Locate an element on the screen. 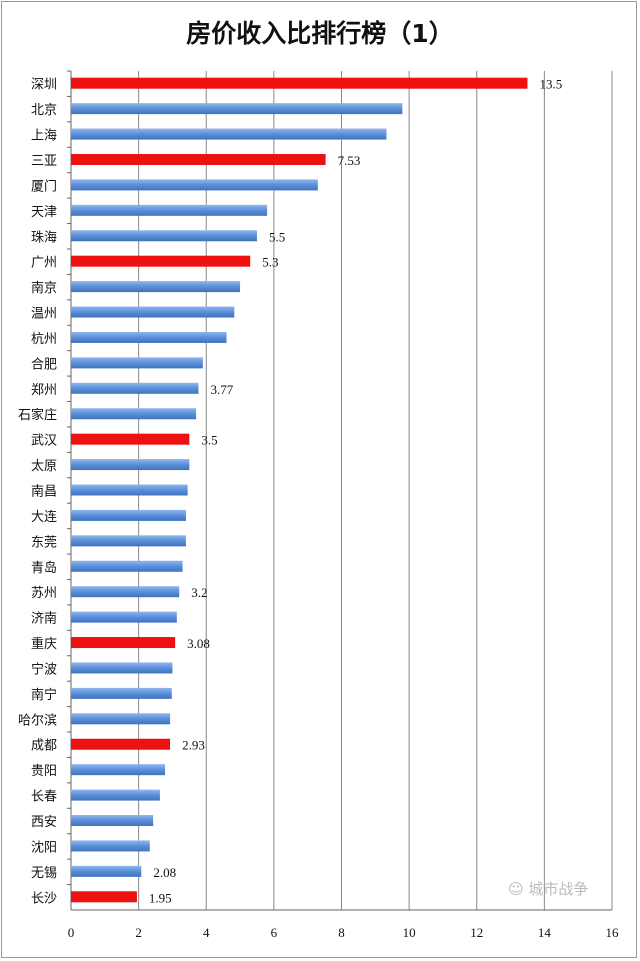 This screenshot has height=961, width=640. x-tick-label: 14 is located at coordinates (545, 932).